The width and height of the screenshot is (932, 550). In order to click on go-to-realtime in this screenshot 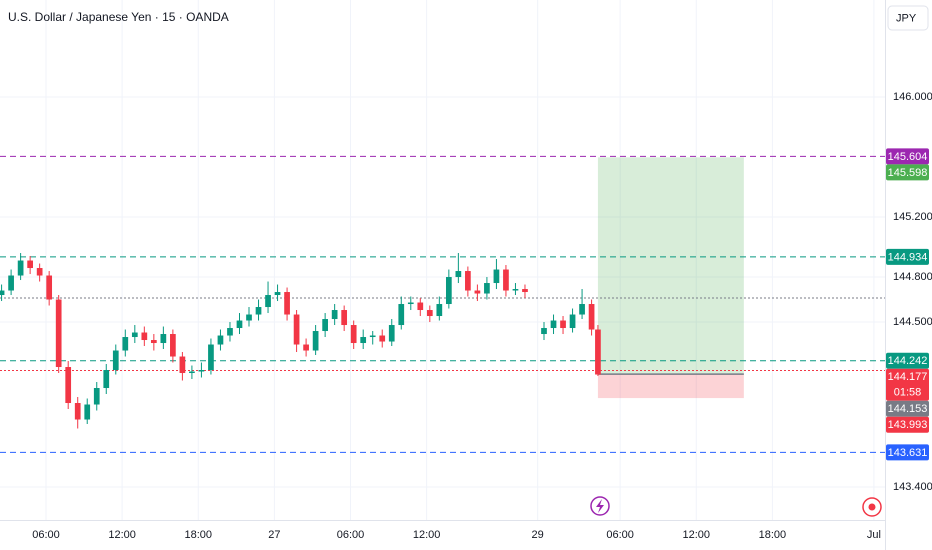, I will do `click(872, 507)`.